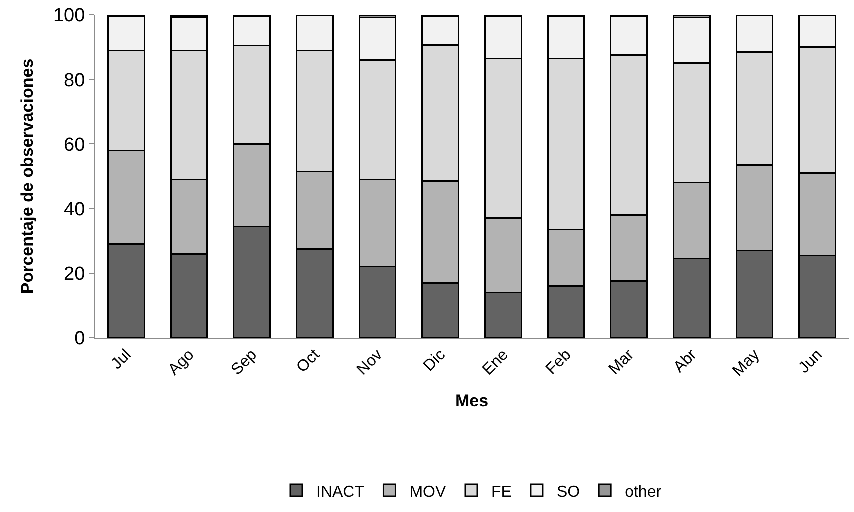 Image resolution: width=854 pixels, height=512 pixels. Describe the element at coordinates (747, 363) in the screenshot. I see `x-tick-label: May` at that location.